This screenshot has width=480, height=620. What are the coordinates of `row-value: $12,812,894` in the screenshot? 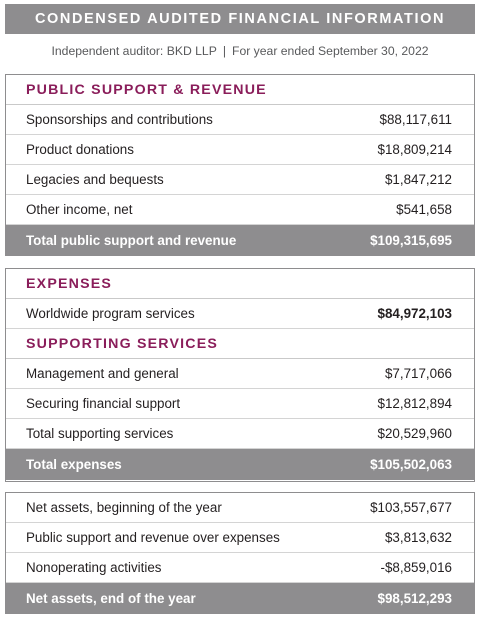 It's located at (414, 403).